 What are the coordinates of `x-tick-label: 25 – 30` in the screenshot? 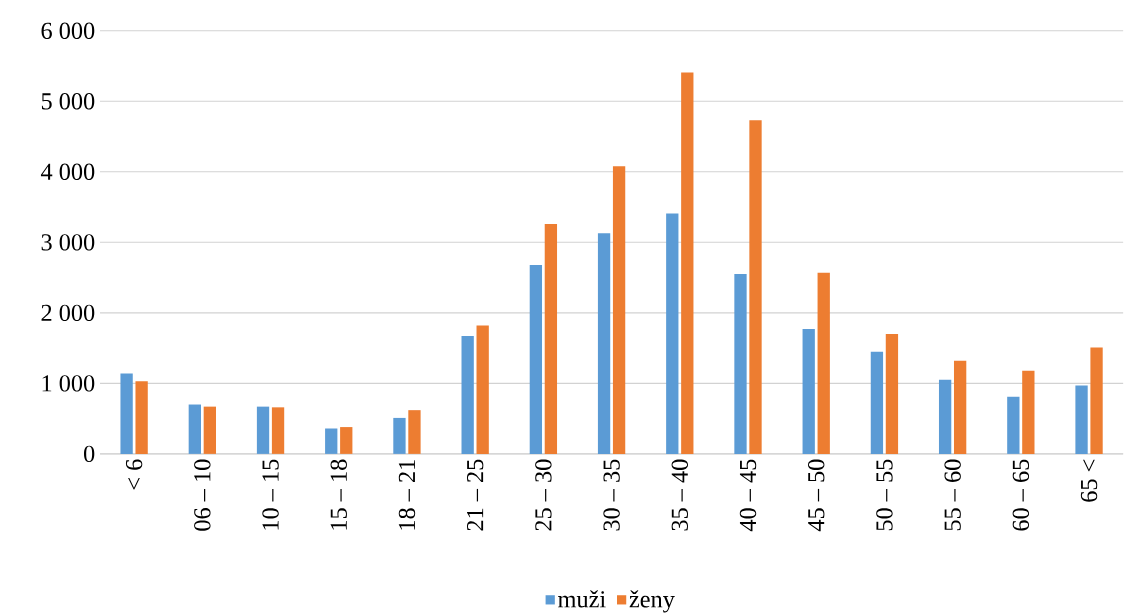 It's located at (543, 495).